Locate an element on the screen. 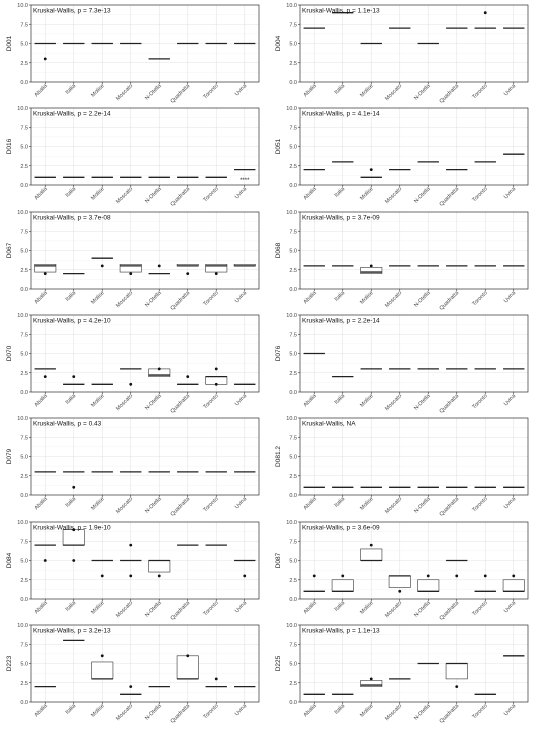  y-axis-label: D223 is located at coordinates (9, 663).